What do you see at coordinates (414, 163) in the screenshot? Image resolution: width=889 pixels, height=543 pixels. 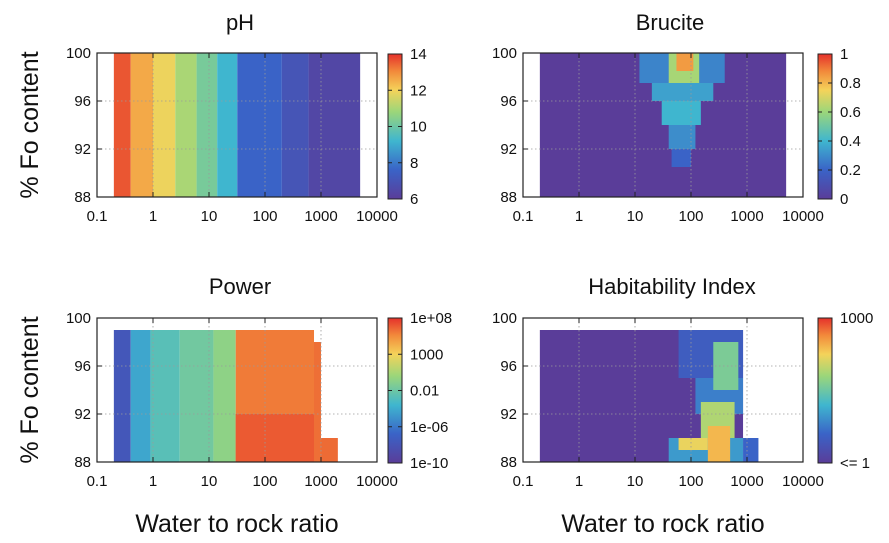 I see `colorbar-tick-label: 8` at bounding box center [414, 163].